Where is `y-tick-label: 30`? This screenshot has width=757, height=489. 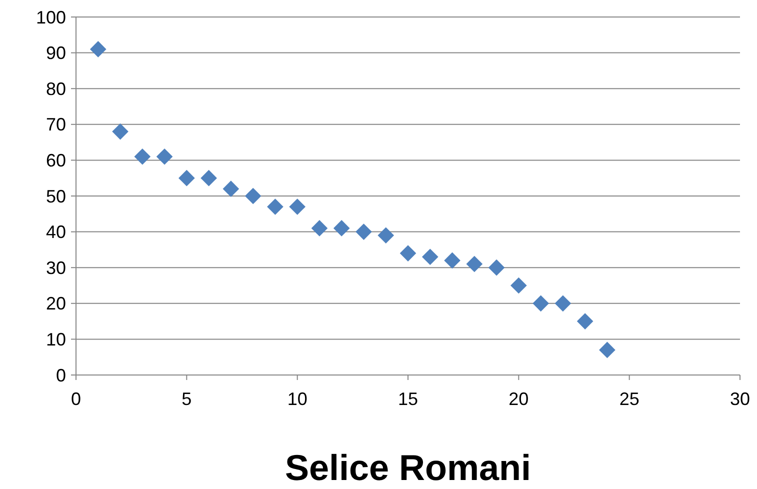 y-tick-label: 30 is located at coordinates (56, 268).